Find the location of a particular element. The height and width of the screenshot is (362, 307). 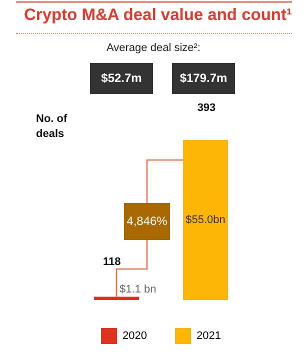

text: 393 is located at coordinates (206, 108).